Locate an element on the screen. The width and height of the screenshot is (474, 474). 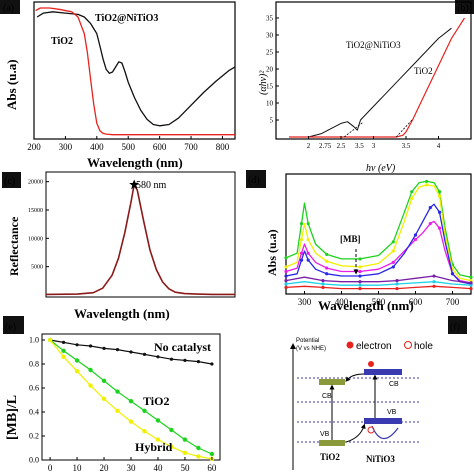
panel-a-xlabel: Wavelength (nm) is located at coordinates (135, 162).